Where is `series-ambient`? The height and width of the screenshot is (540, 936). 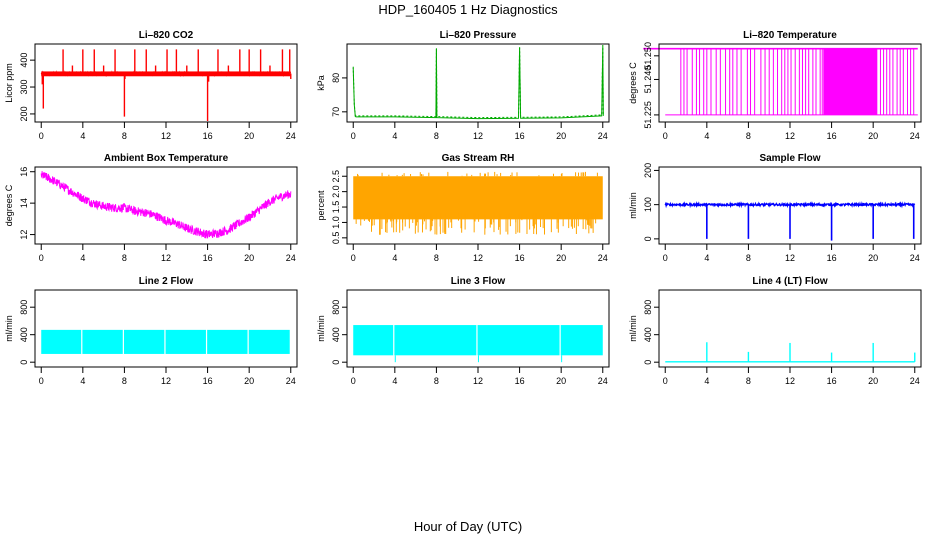 series-ambient is located at coordinates (166, 205).